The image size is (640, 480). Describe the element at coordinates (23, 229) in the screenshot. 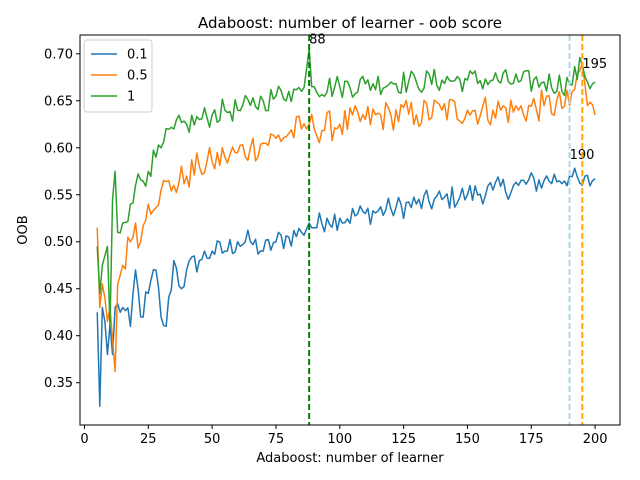

I see `y-axis-title: OOB` at that location.